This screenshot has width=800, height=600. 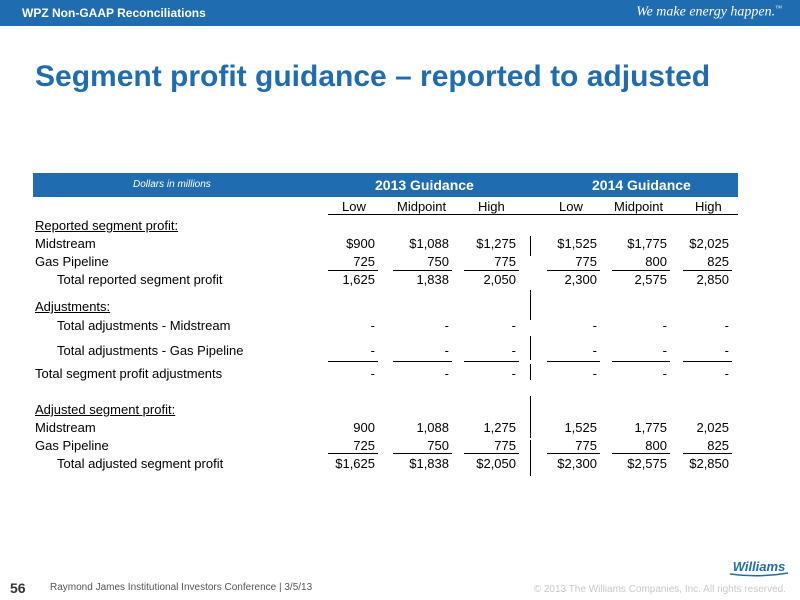 I want to click on table-cell: $1,838, so click(x=429, y=463).